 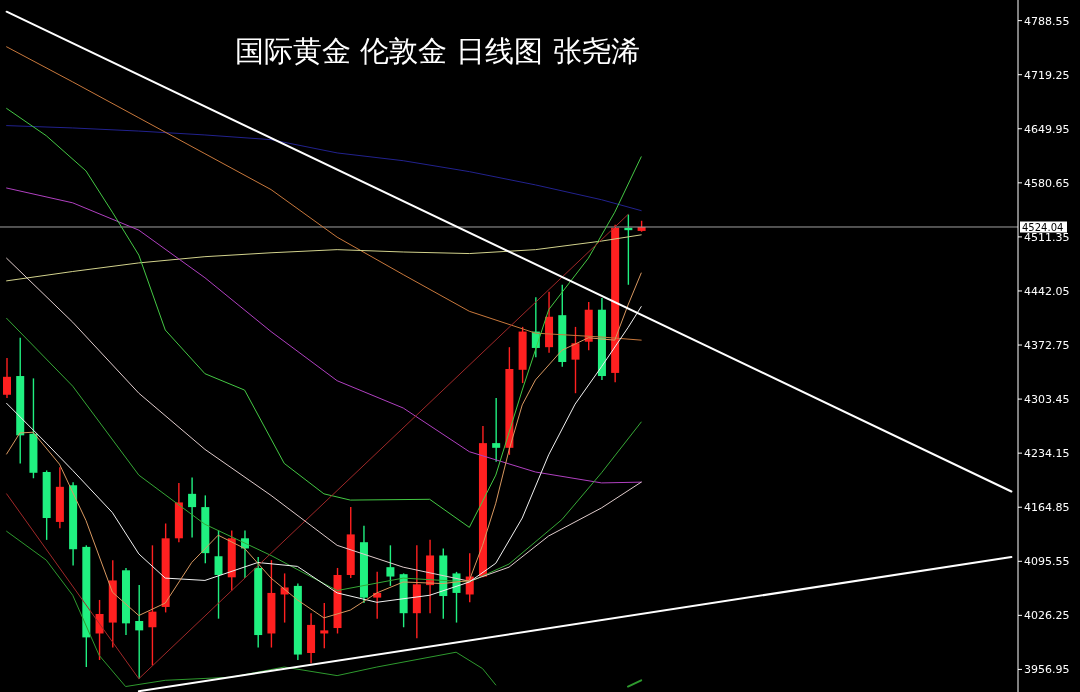 What do you see at coordinates (1047, 508) in the screenshot?
I see `y-tick-label: 4164.85` at bounding box center [1047, 508].